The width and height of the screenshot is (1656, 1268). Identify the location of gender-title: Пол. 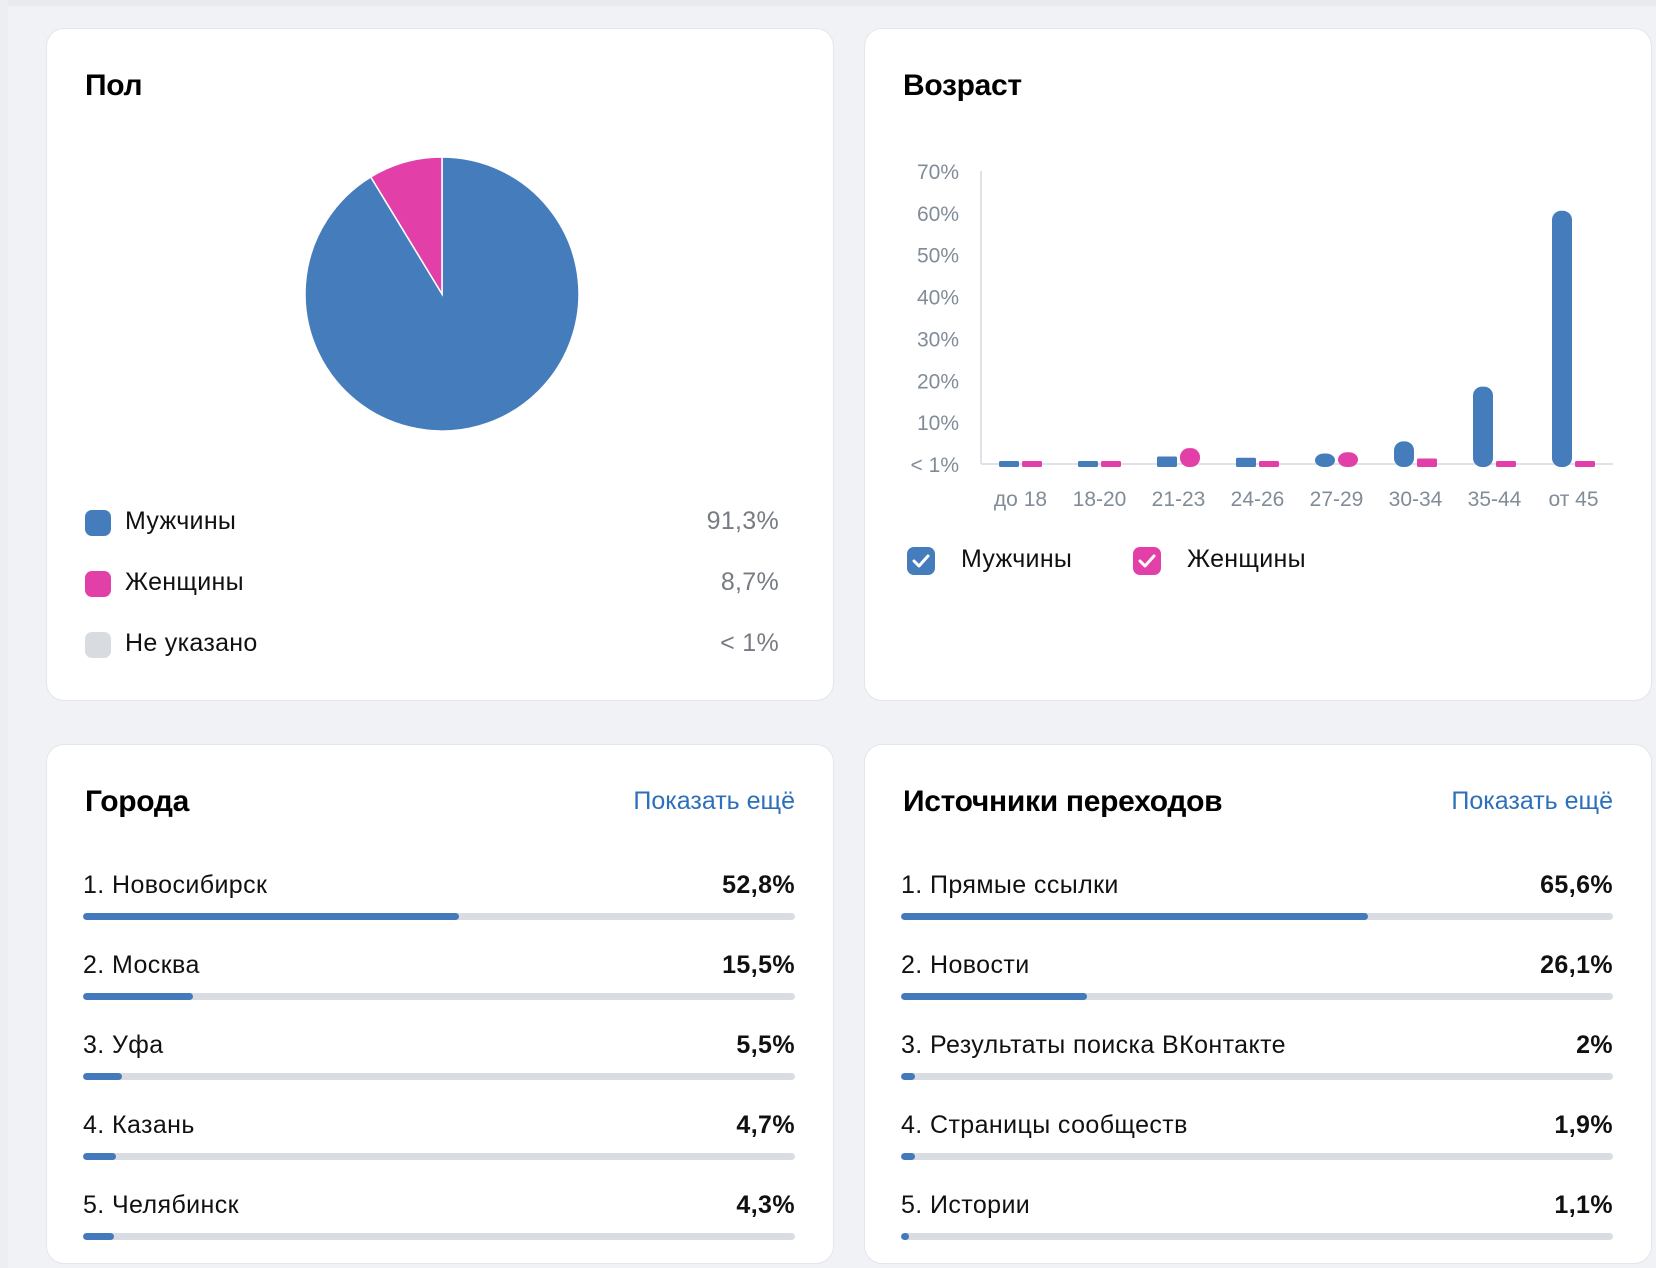
(114, 85).